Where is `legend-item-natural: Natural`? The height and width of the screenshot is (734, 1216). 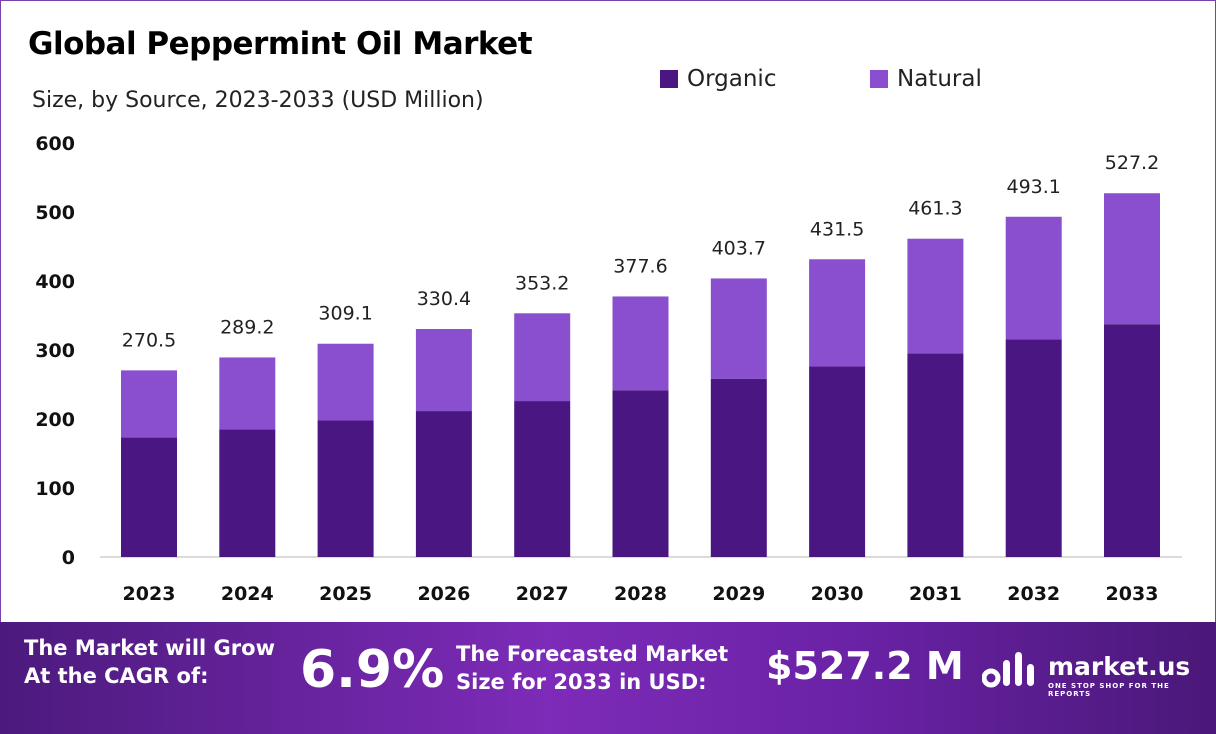
legend-item-natural: Natural is located at coordinates (926, 79).